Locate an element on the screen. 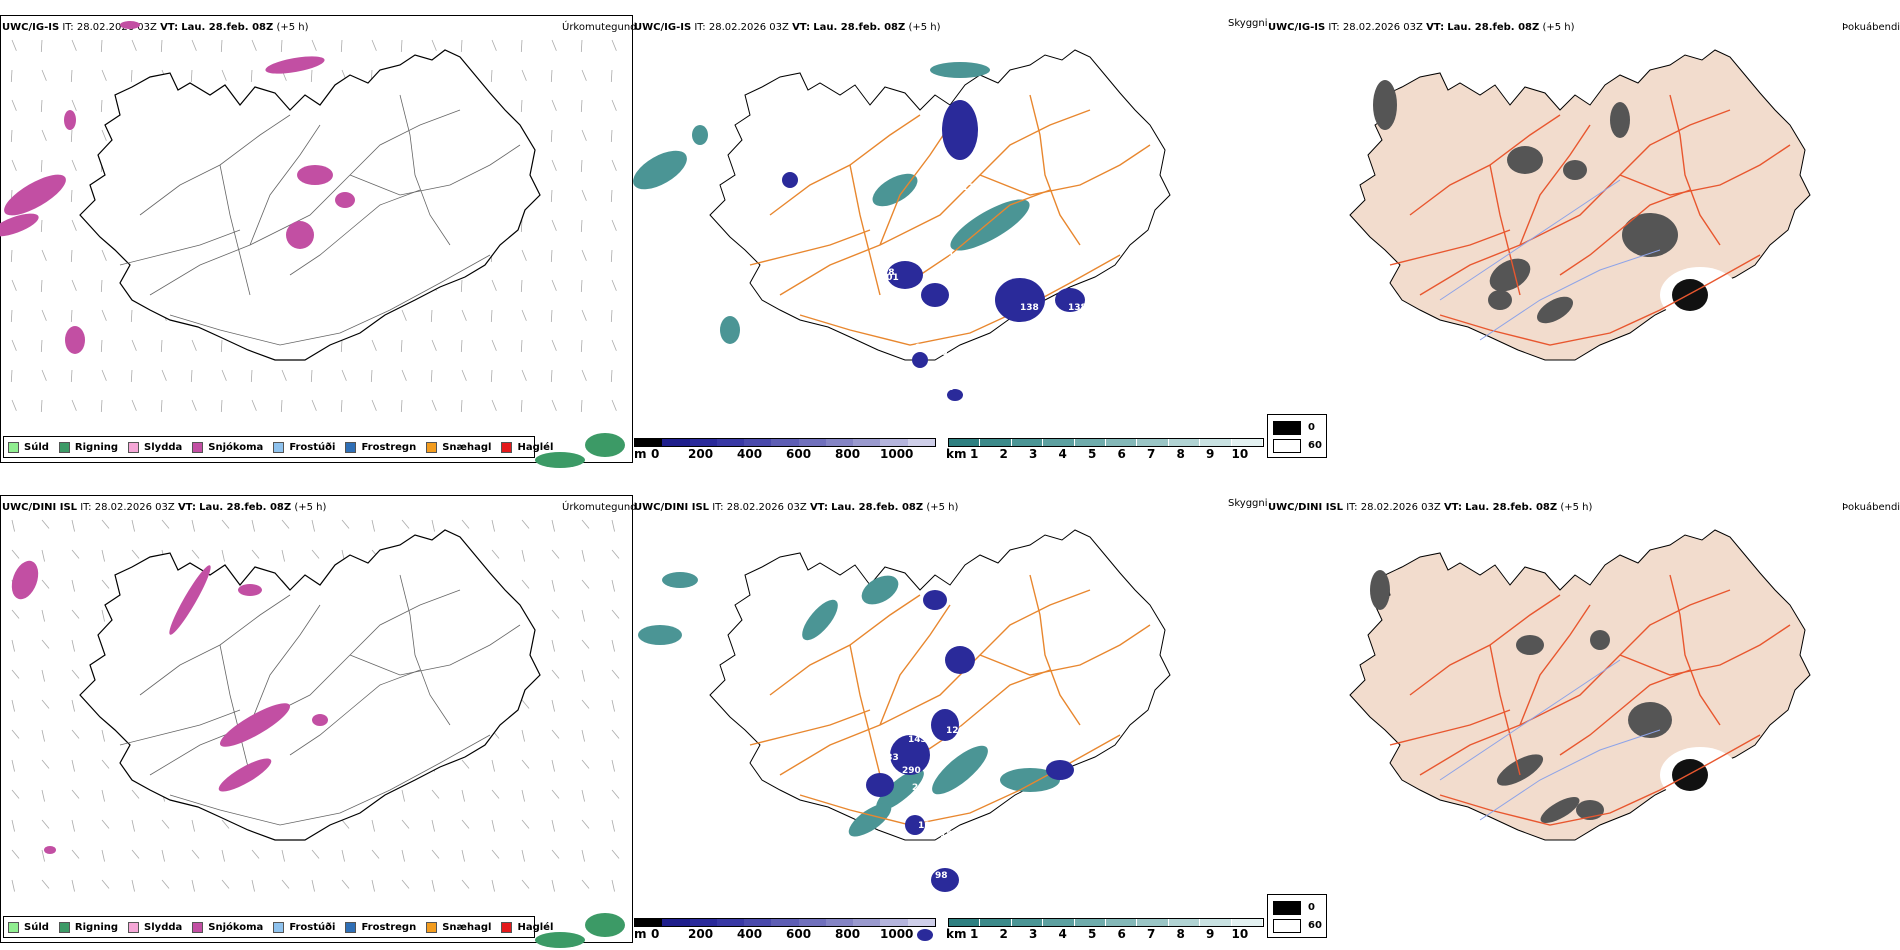 The height and width of the screenshot is (950, 1900). rain-area is located at coordinates (605, 925).